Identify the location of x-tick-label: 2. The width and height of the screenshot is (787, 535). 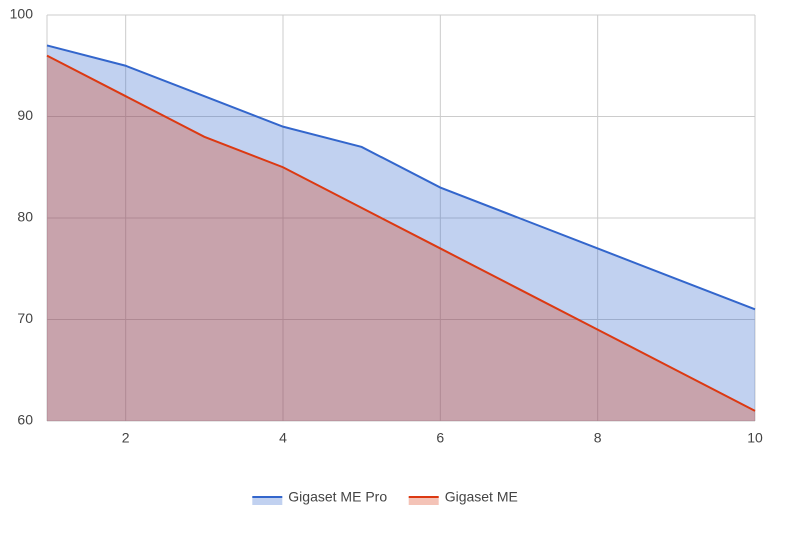
(126, 438).